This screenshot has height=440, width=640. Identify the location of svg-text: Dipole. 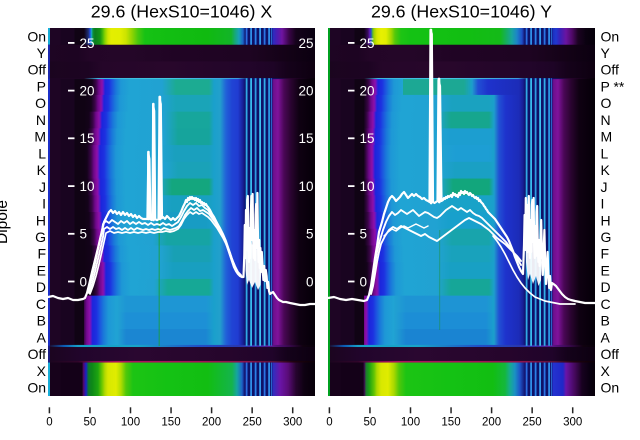
(5, 222).